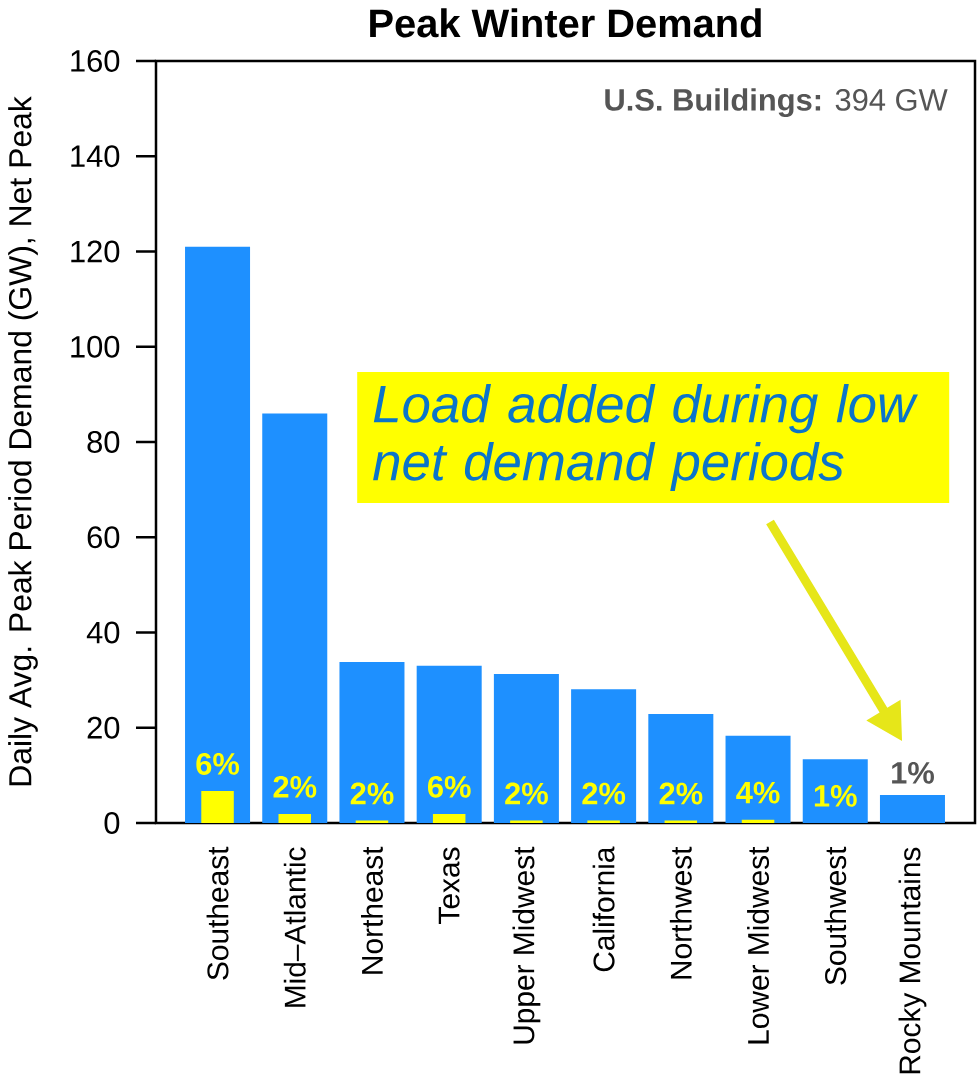 The width and height of the screenshot is (978, 1091). Describe the element at coordinates (103, 727) in the screenshot. I see `y-tick-label: 20` at that location.